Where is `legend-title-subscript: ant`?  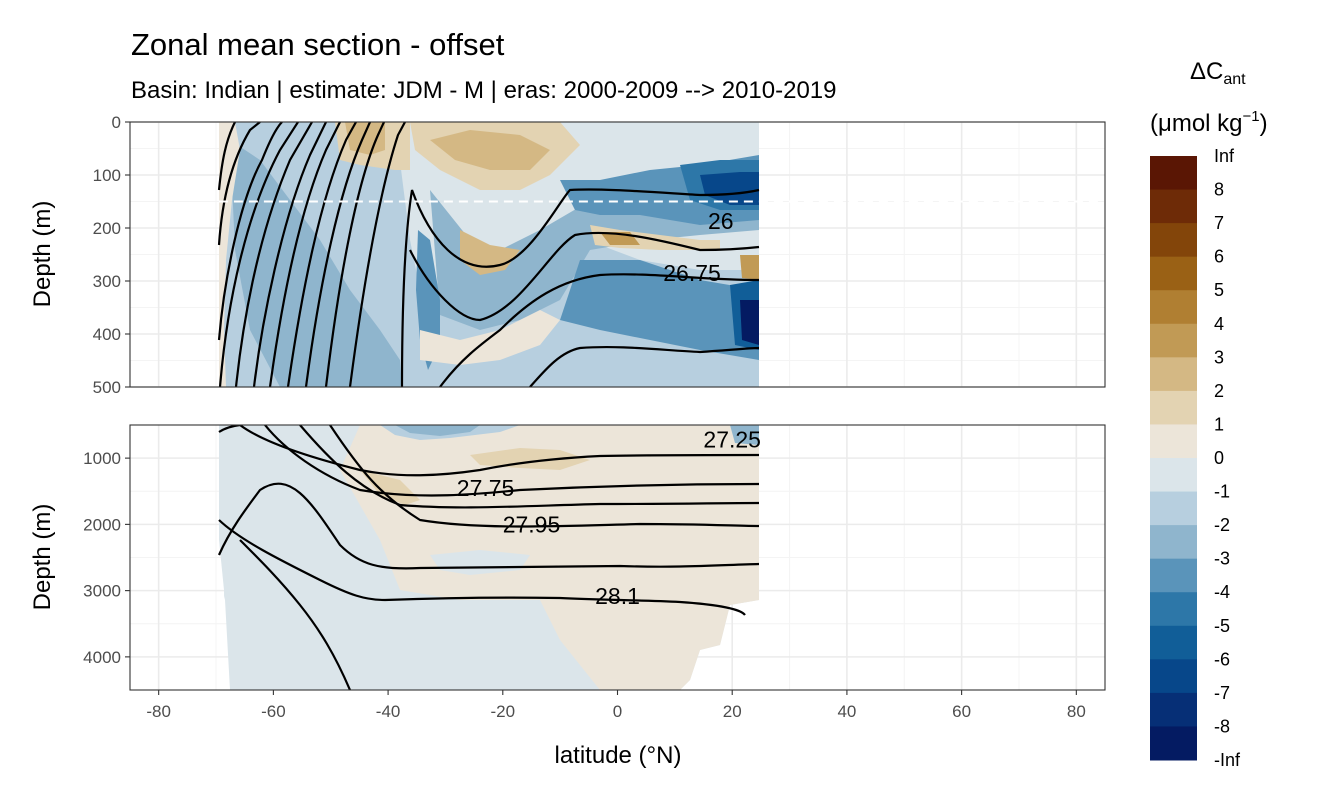 legend-title-subscript: ant is located at coordinates (1234, 79).